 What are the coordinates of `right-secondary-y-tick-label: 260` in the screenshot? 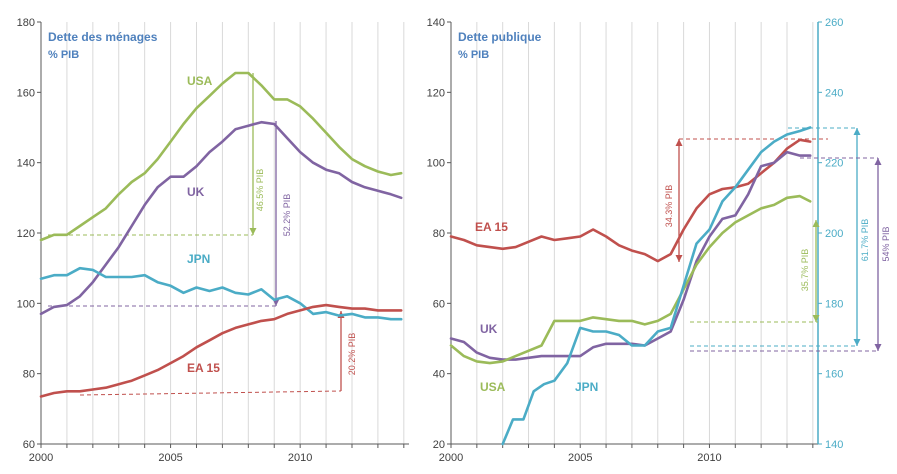 It's located at (834, 23).